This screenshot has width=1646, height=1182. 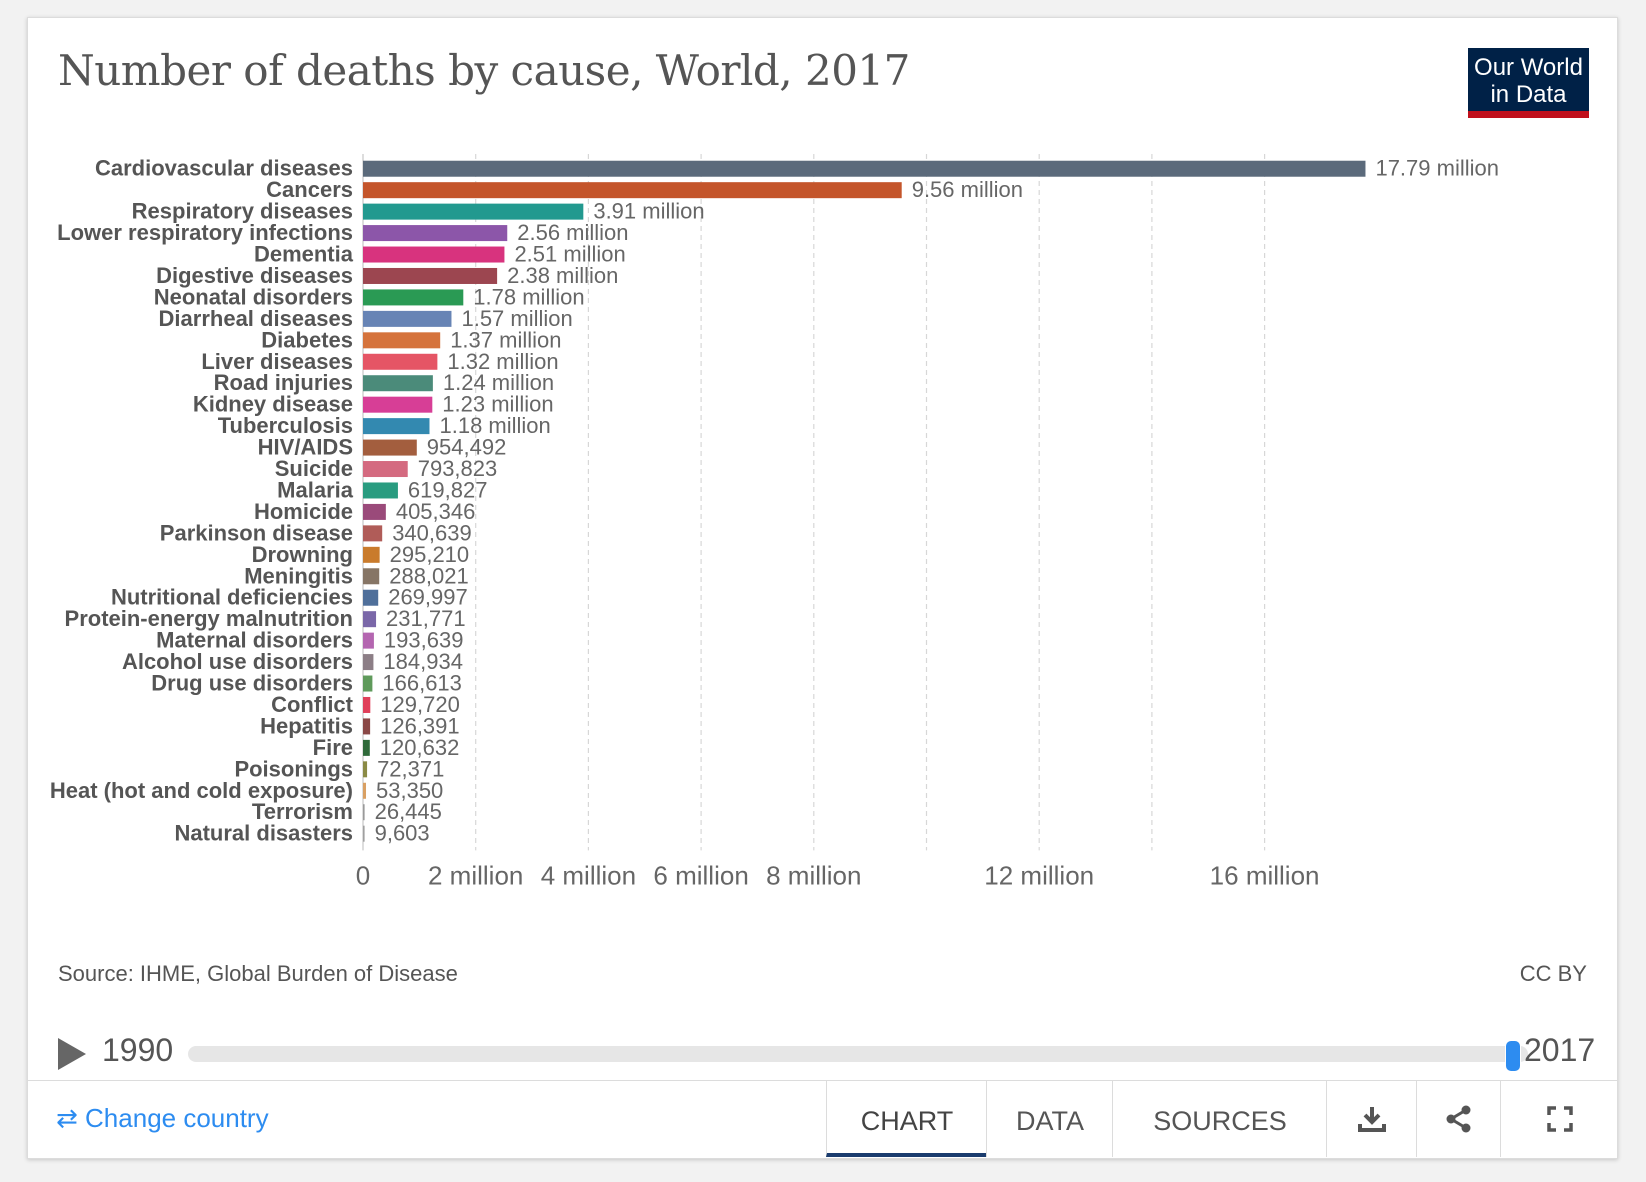 What do you see at coordinates (426, 618) in the screenshot?
I see `value-label: 231,771` at bounding box center [426, 618].